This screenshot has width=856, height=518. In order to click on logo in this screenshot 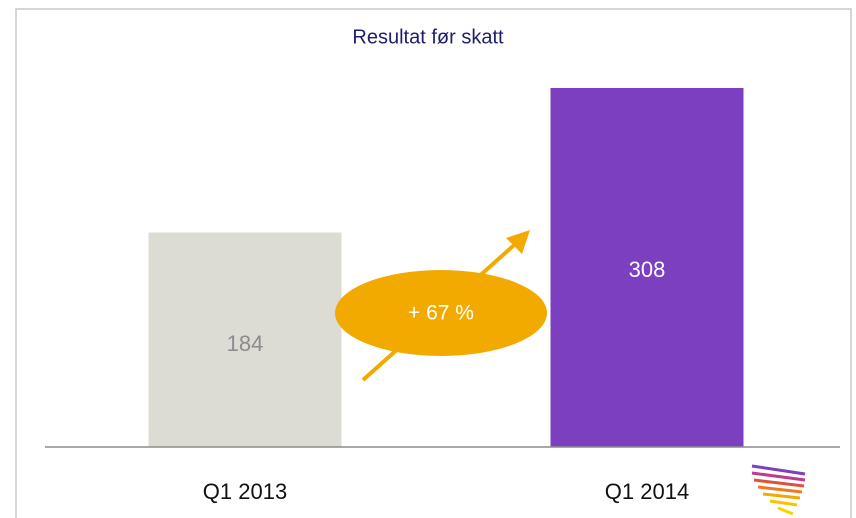, I will do `click(778, 490)`.